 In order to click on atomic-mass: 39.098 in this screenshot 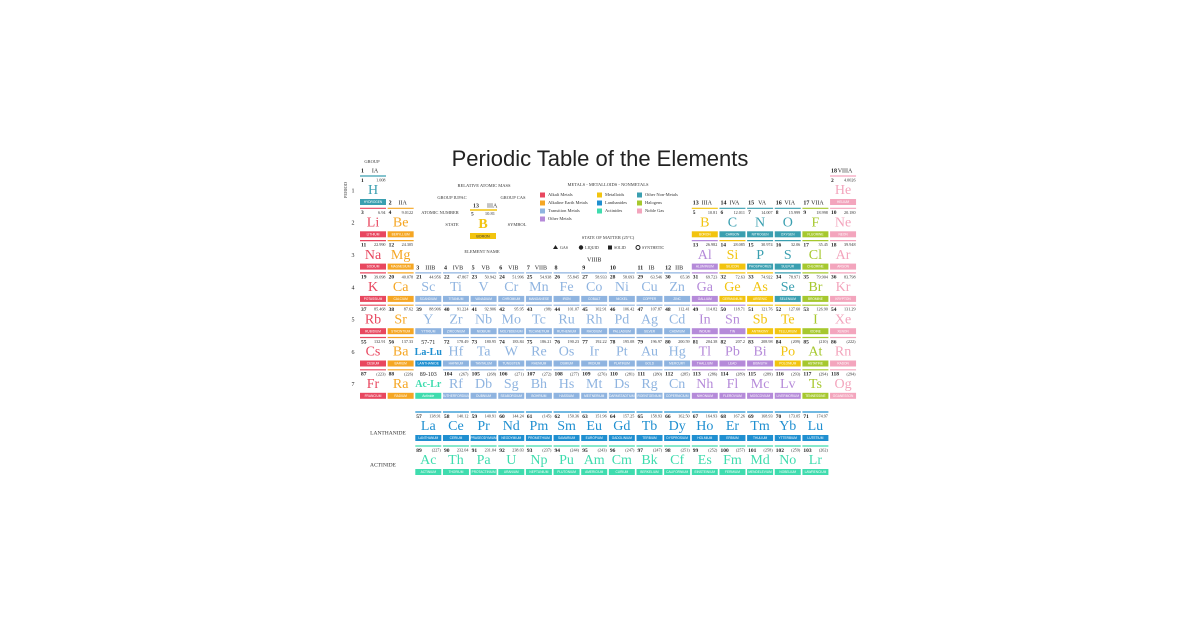, I will do `click(380, 276)`.